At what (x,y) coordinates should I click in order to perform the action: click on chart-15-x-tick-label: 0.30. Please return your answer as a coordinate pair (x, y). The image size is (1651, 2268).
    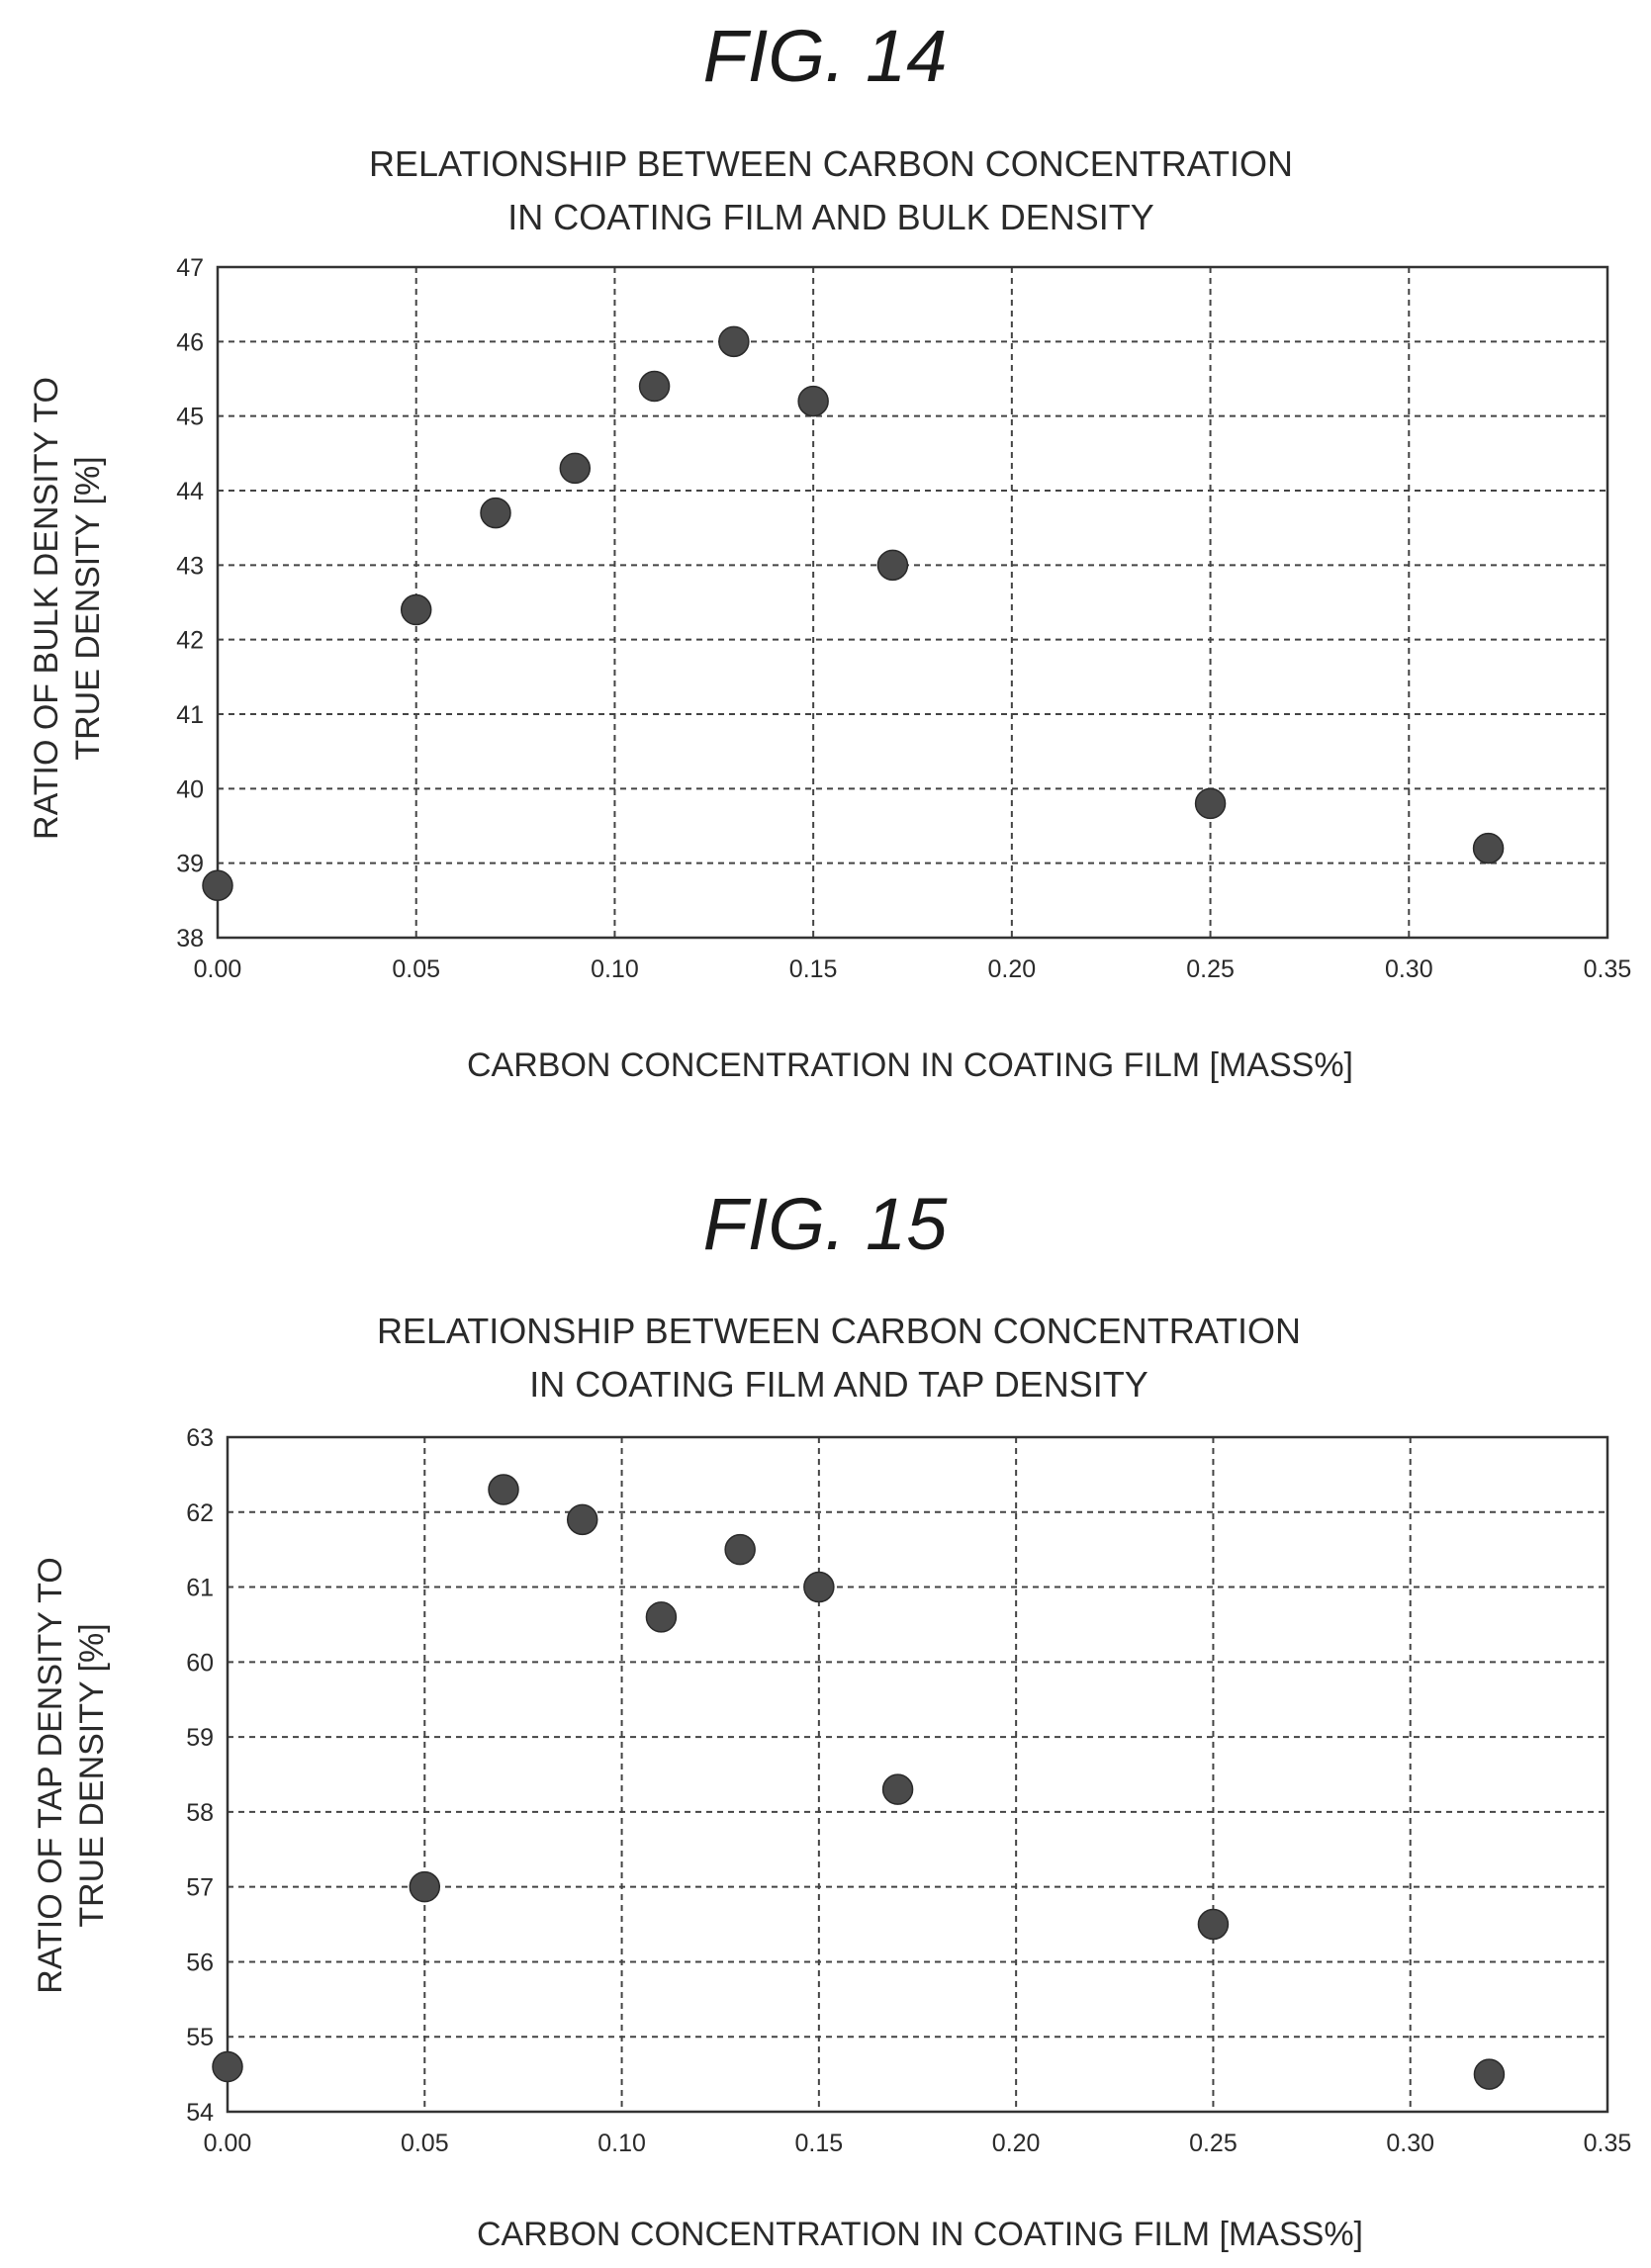
    Looking at the image, I should click on (1410, 2143).